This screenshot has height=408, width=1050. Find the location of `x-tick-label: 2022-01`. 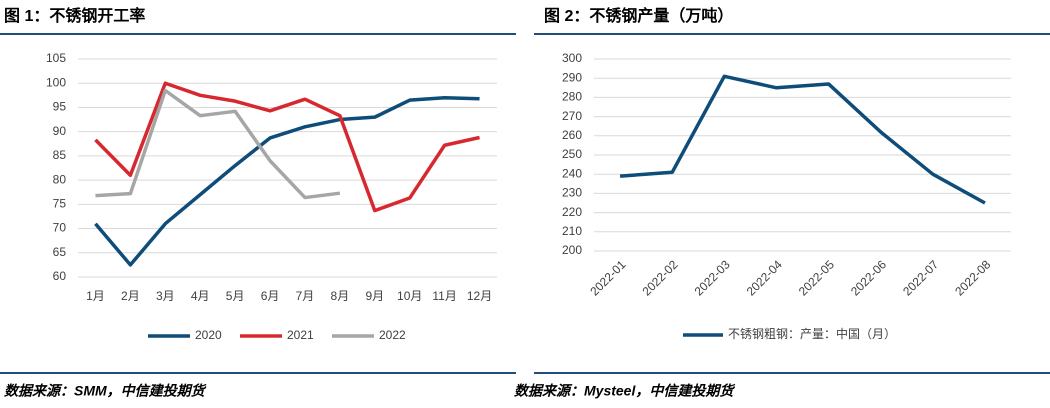

x-tick-label: 2022-01 is located at coordinates (607, 277).